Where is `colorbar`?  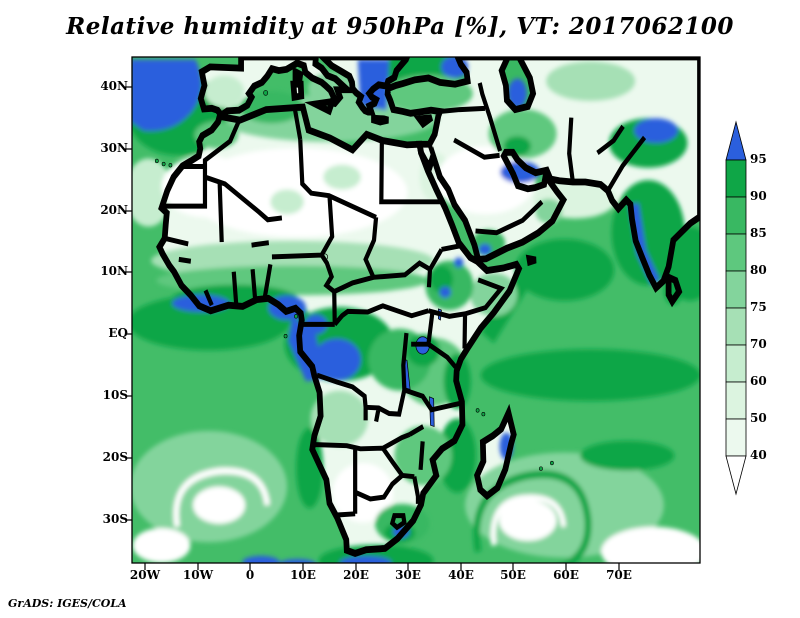 colorbar is located at coordinates (736, 308).